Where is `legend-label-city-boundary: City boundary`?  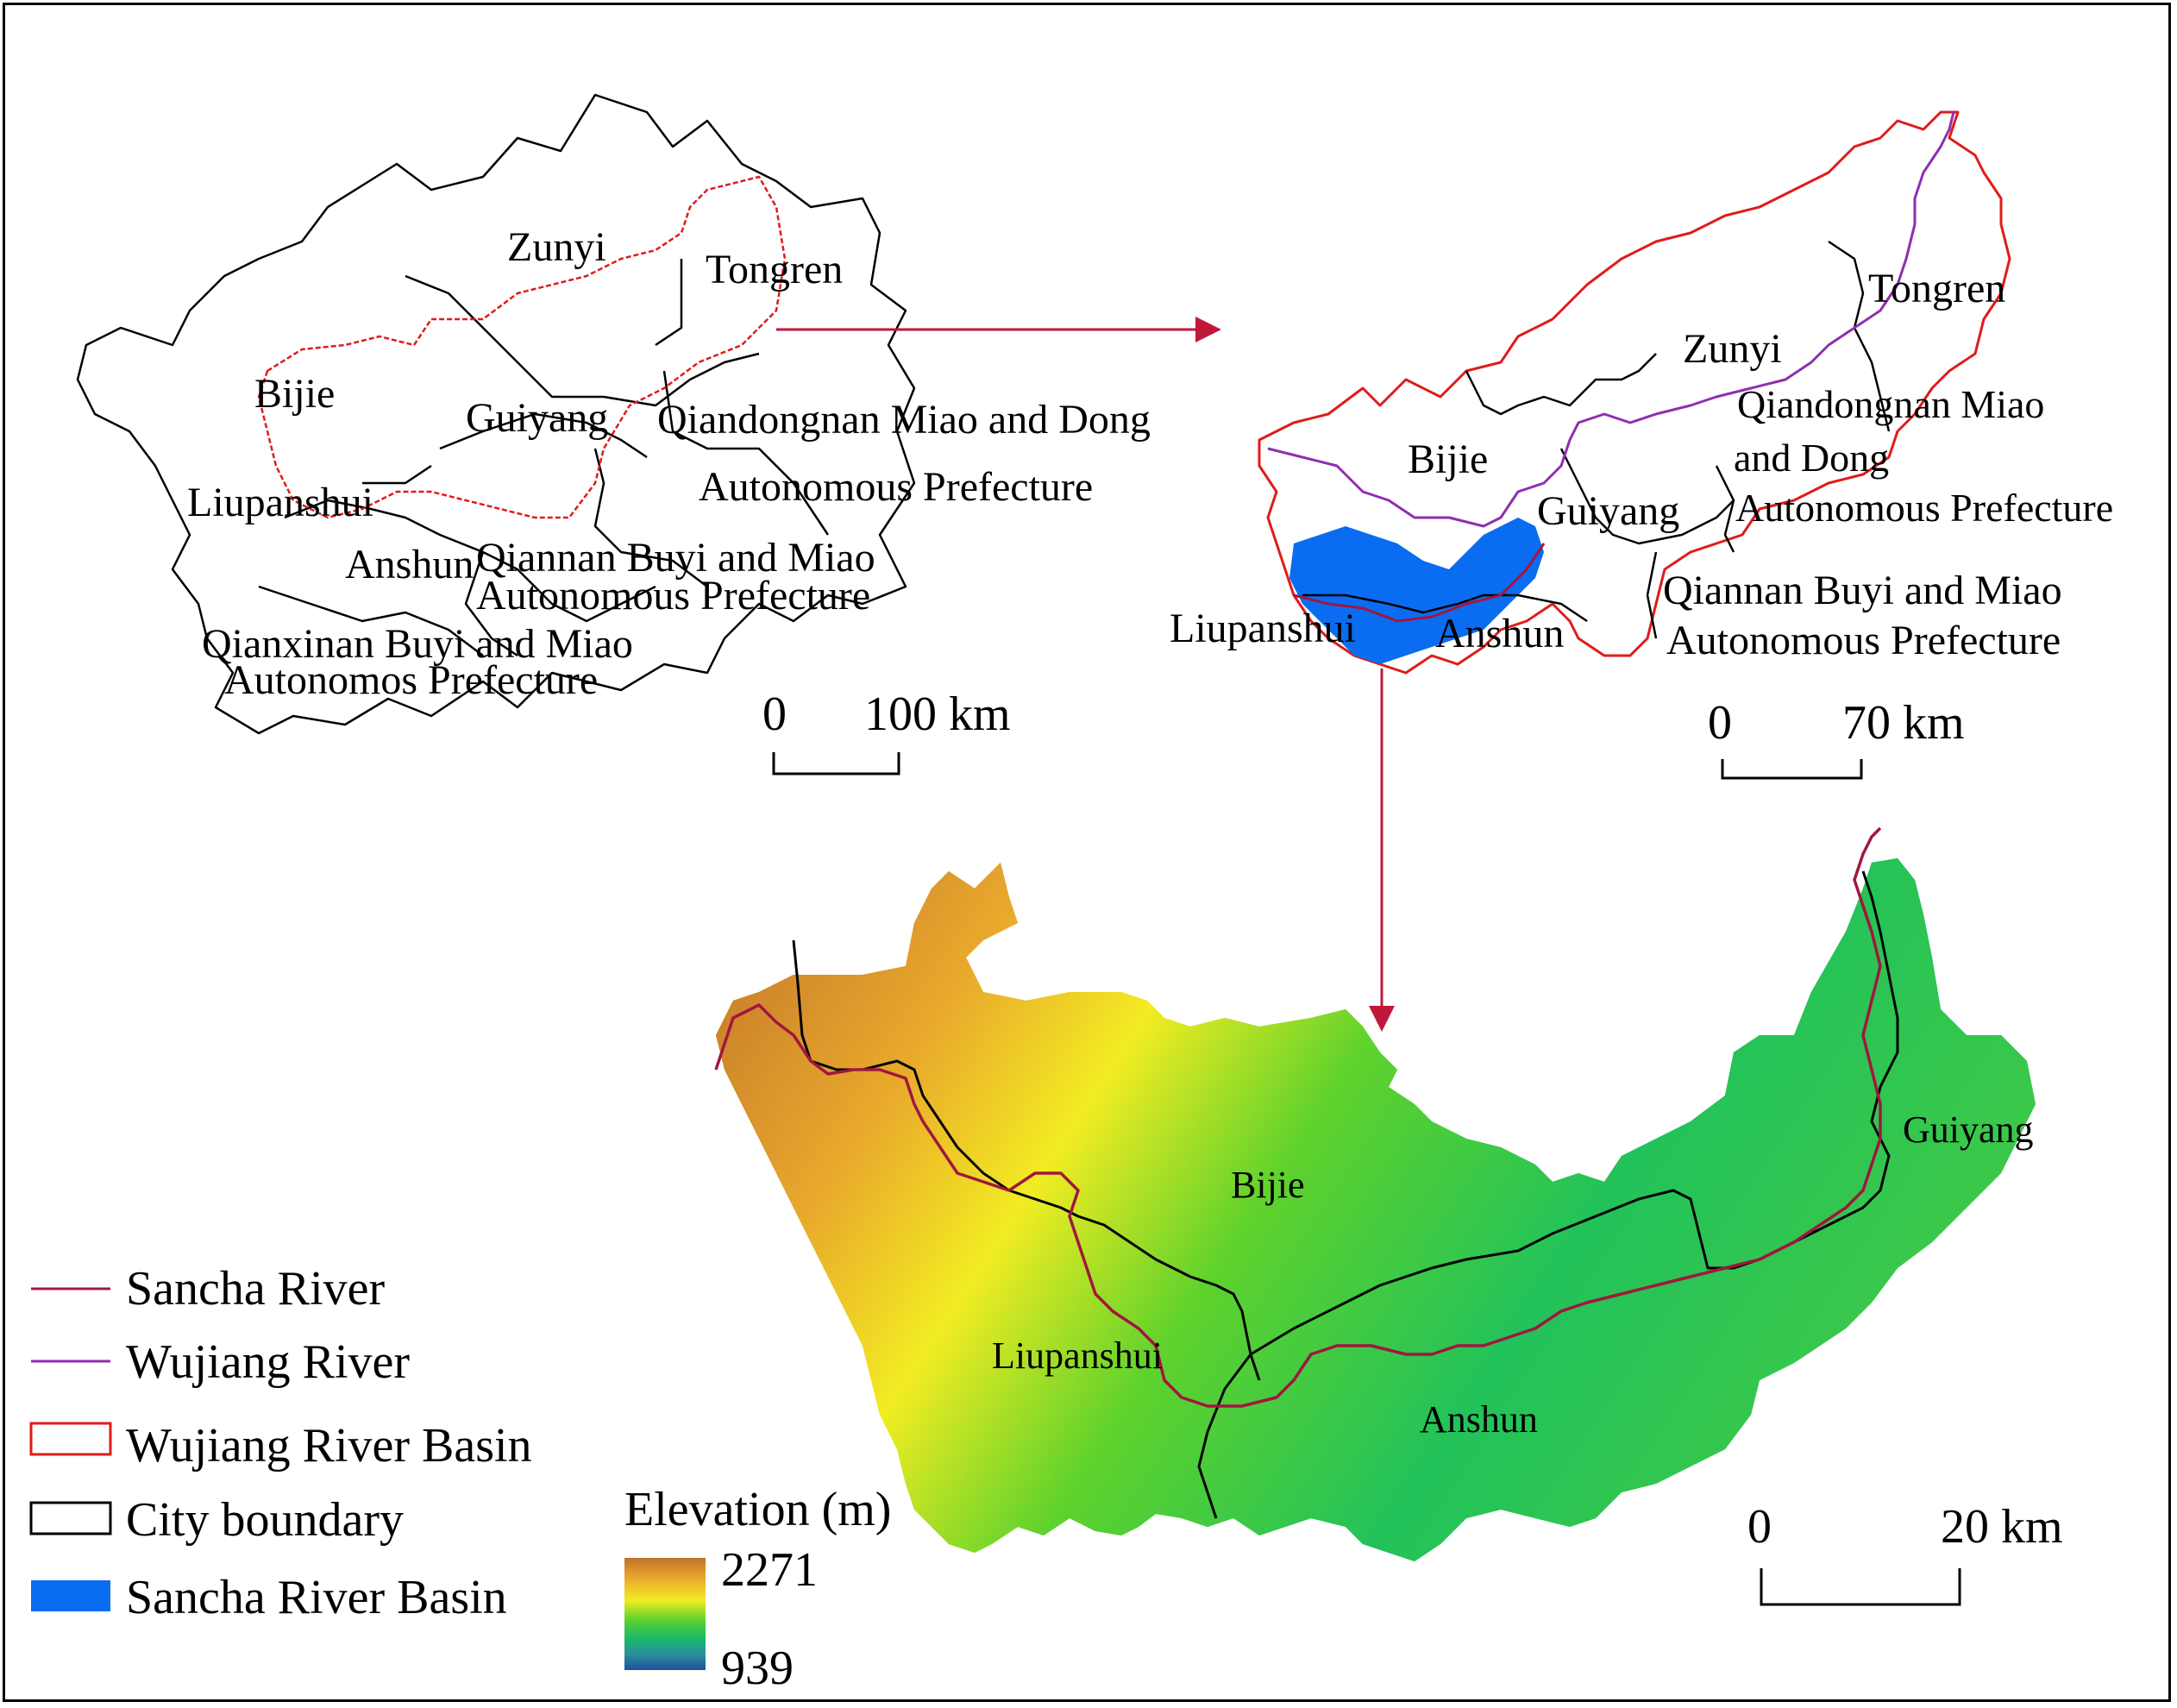 legend-label-city-boundary: City boundary is located at coordinates (265, 1520).